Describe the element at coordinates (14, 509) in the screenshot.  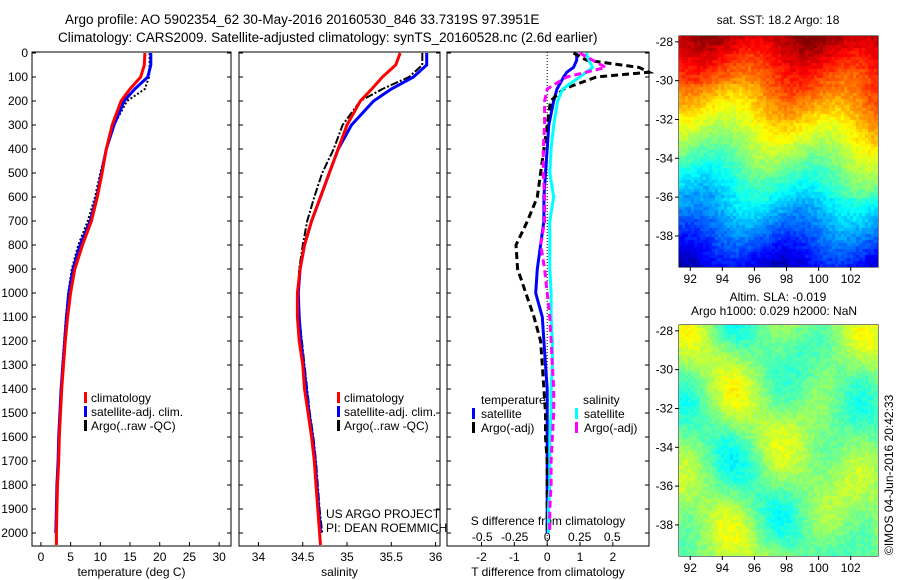
I see `depth-tick-label: 1900` at that location.